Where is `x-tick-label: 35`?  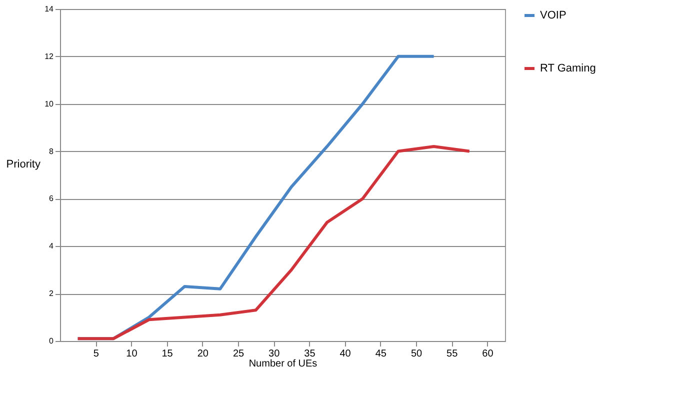 x-tick-label: 35 is located at coordinates (310, 354).